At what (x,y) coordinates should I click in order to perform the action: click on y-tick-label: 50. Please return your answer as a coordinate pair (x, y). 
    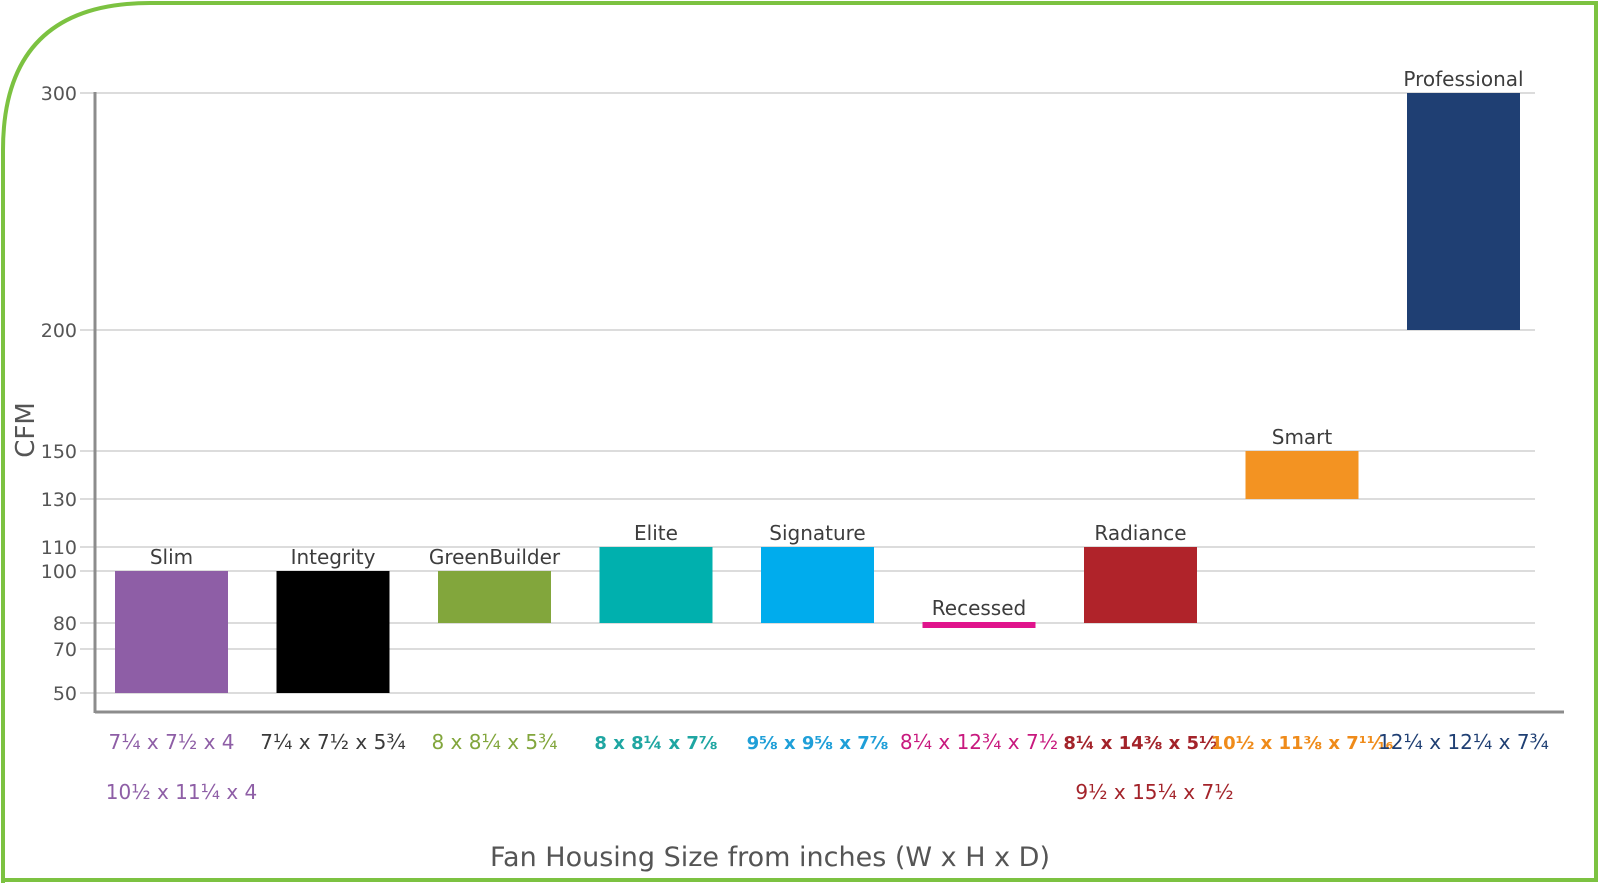
    Looking at the image, I should click on (65, 694).